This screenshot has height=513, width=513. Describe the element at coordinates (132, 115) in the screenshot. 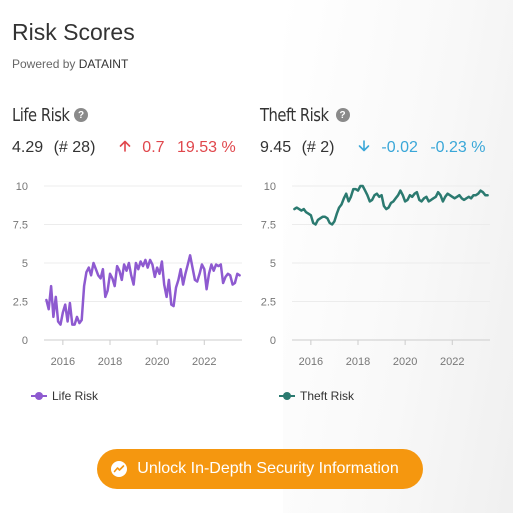

I see `panel-header: Life Risk ?` at that location.